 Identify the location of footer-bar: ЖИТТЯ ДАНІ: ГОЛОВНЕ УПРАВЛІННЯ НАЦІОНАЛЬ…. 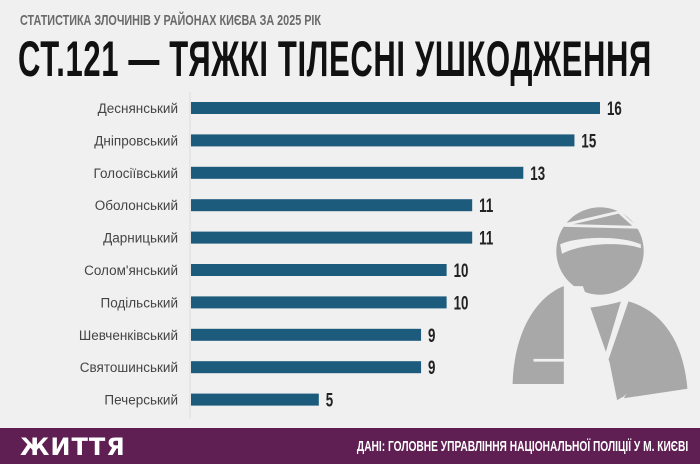
(350, 446).